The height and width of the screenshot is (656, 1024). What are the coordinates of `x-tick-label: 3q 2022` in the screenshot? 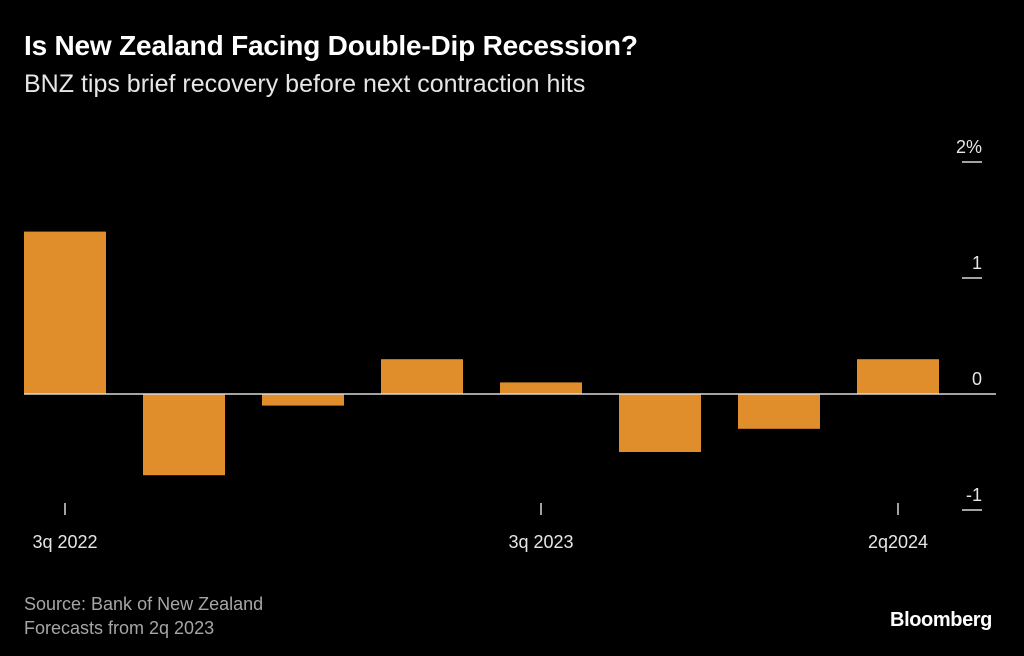 It's located at (64, 542).